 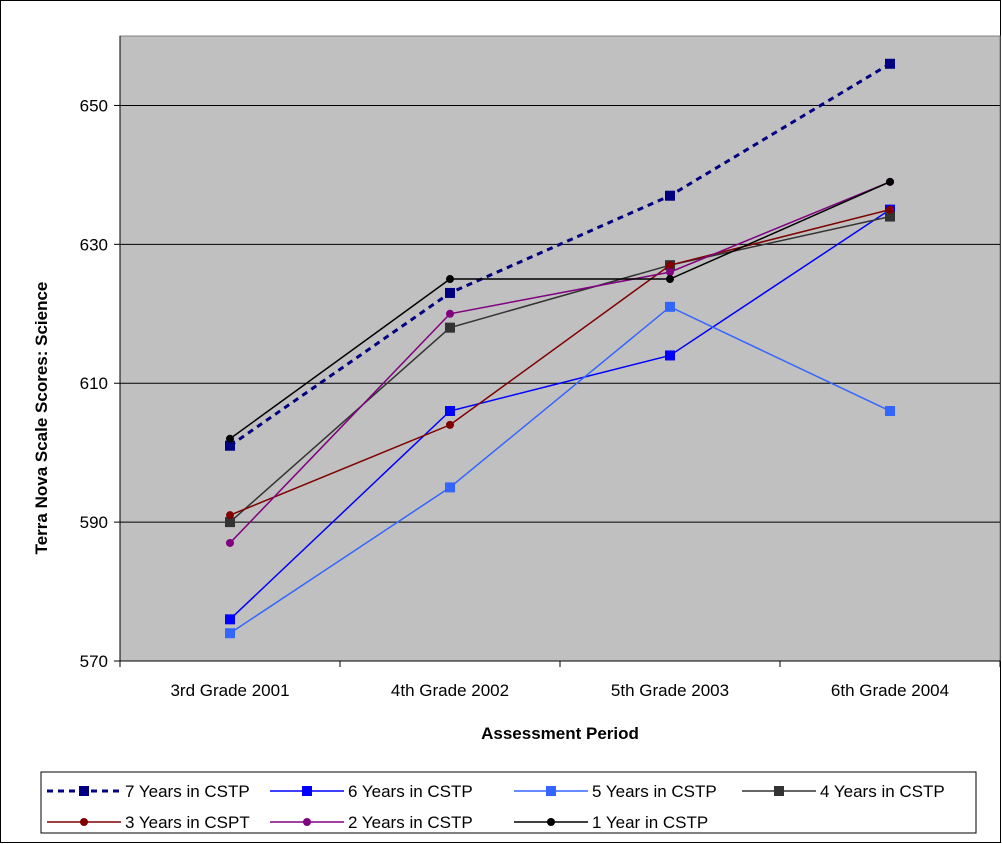 I want to click on legend-box, so click(x=508, y=802).